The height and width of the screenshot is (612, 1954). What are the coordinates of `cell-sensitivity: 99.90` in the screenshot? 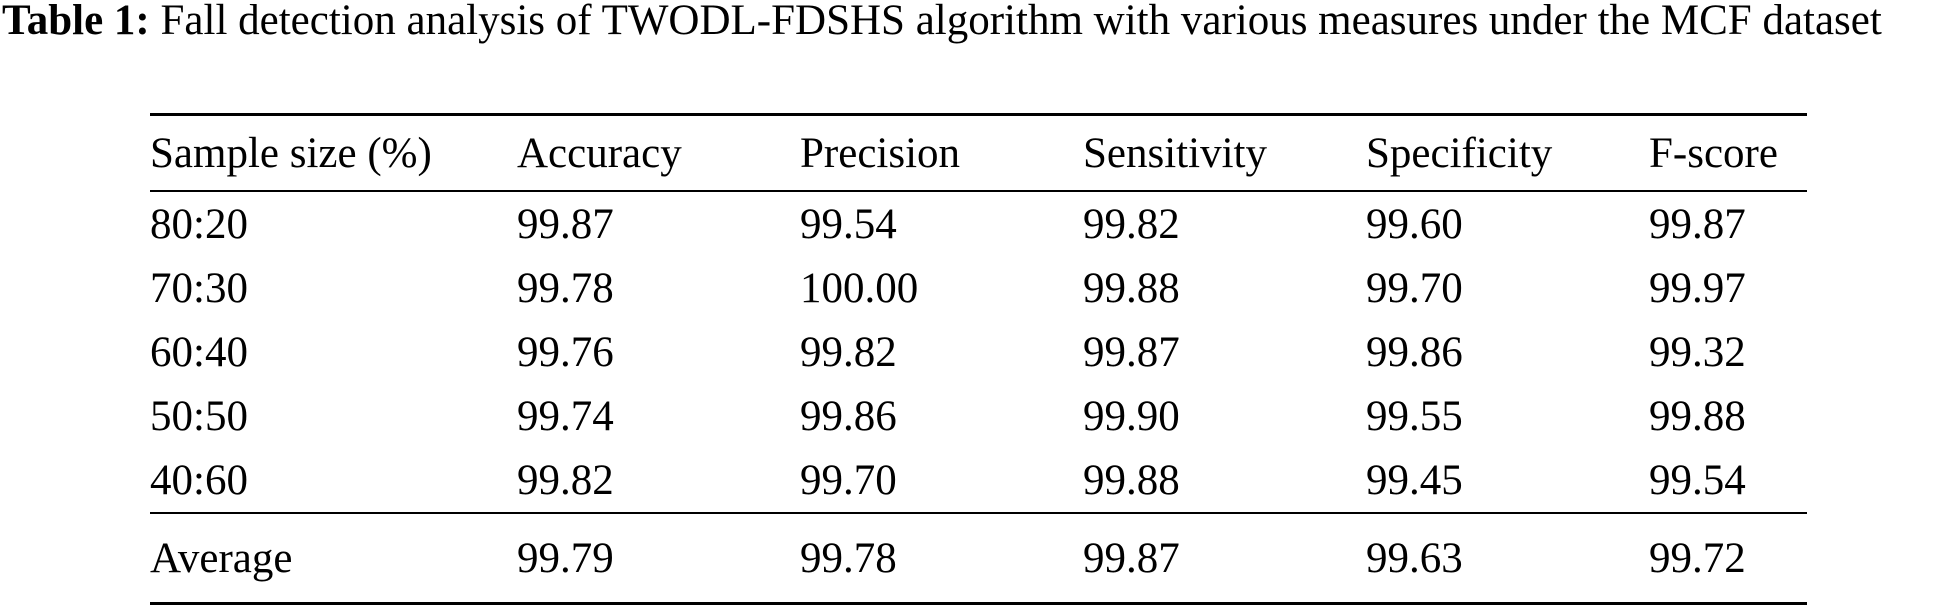 It's located at (1131, 416).